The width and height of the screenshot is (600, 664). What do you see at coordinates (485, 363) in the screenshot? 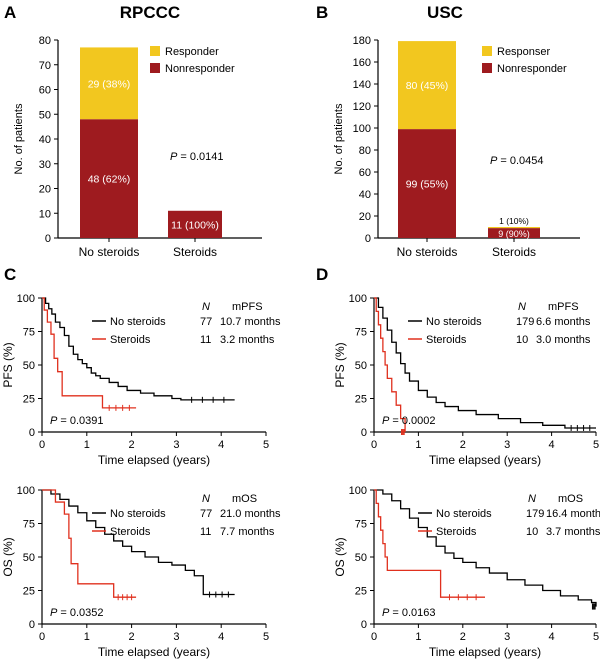
I see `km-curve-no-steroids-D-PFS` at bounding box center [485, 363].